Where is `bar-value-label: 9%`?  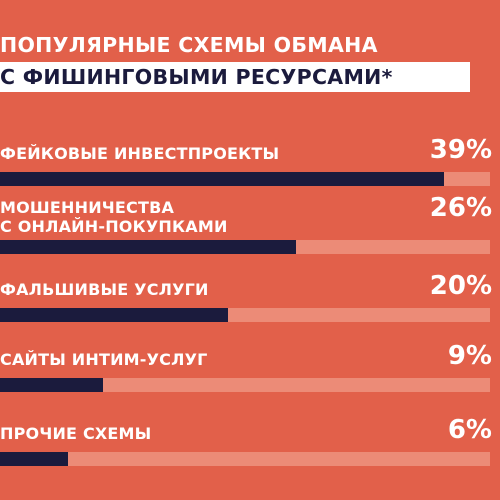
bar-value-label: 9% is located at coordinates (469, 356).